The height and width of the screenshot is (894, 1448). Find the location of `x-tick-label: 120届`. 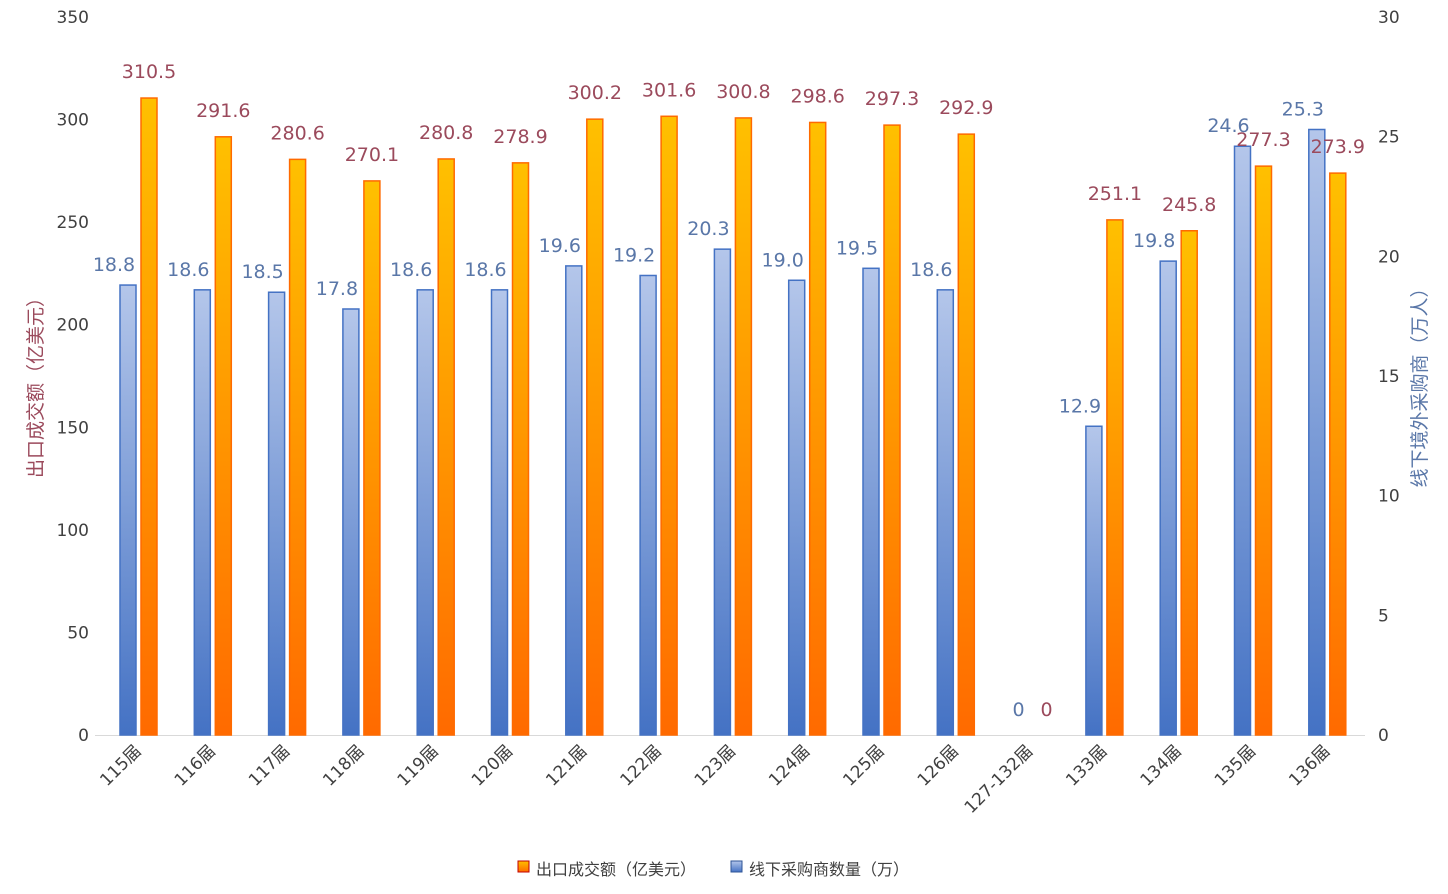

x-tick-label: 120届 is located at coordinates (492, 765).